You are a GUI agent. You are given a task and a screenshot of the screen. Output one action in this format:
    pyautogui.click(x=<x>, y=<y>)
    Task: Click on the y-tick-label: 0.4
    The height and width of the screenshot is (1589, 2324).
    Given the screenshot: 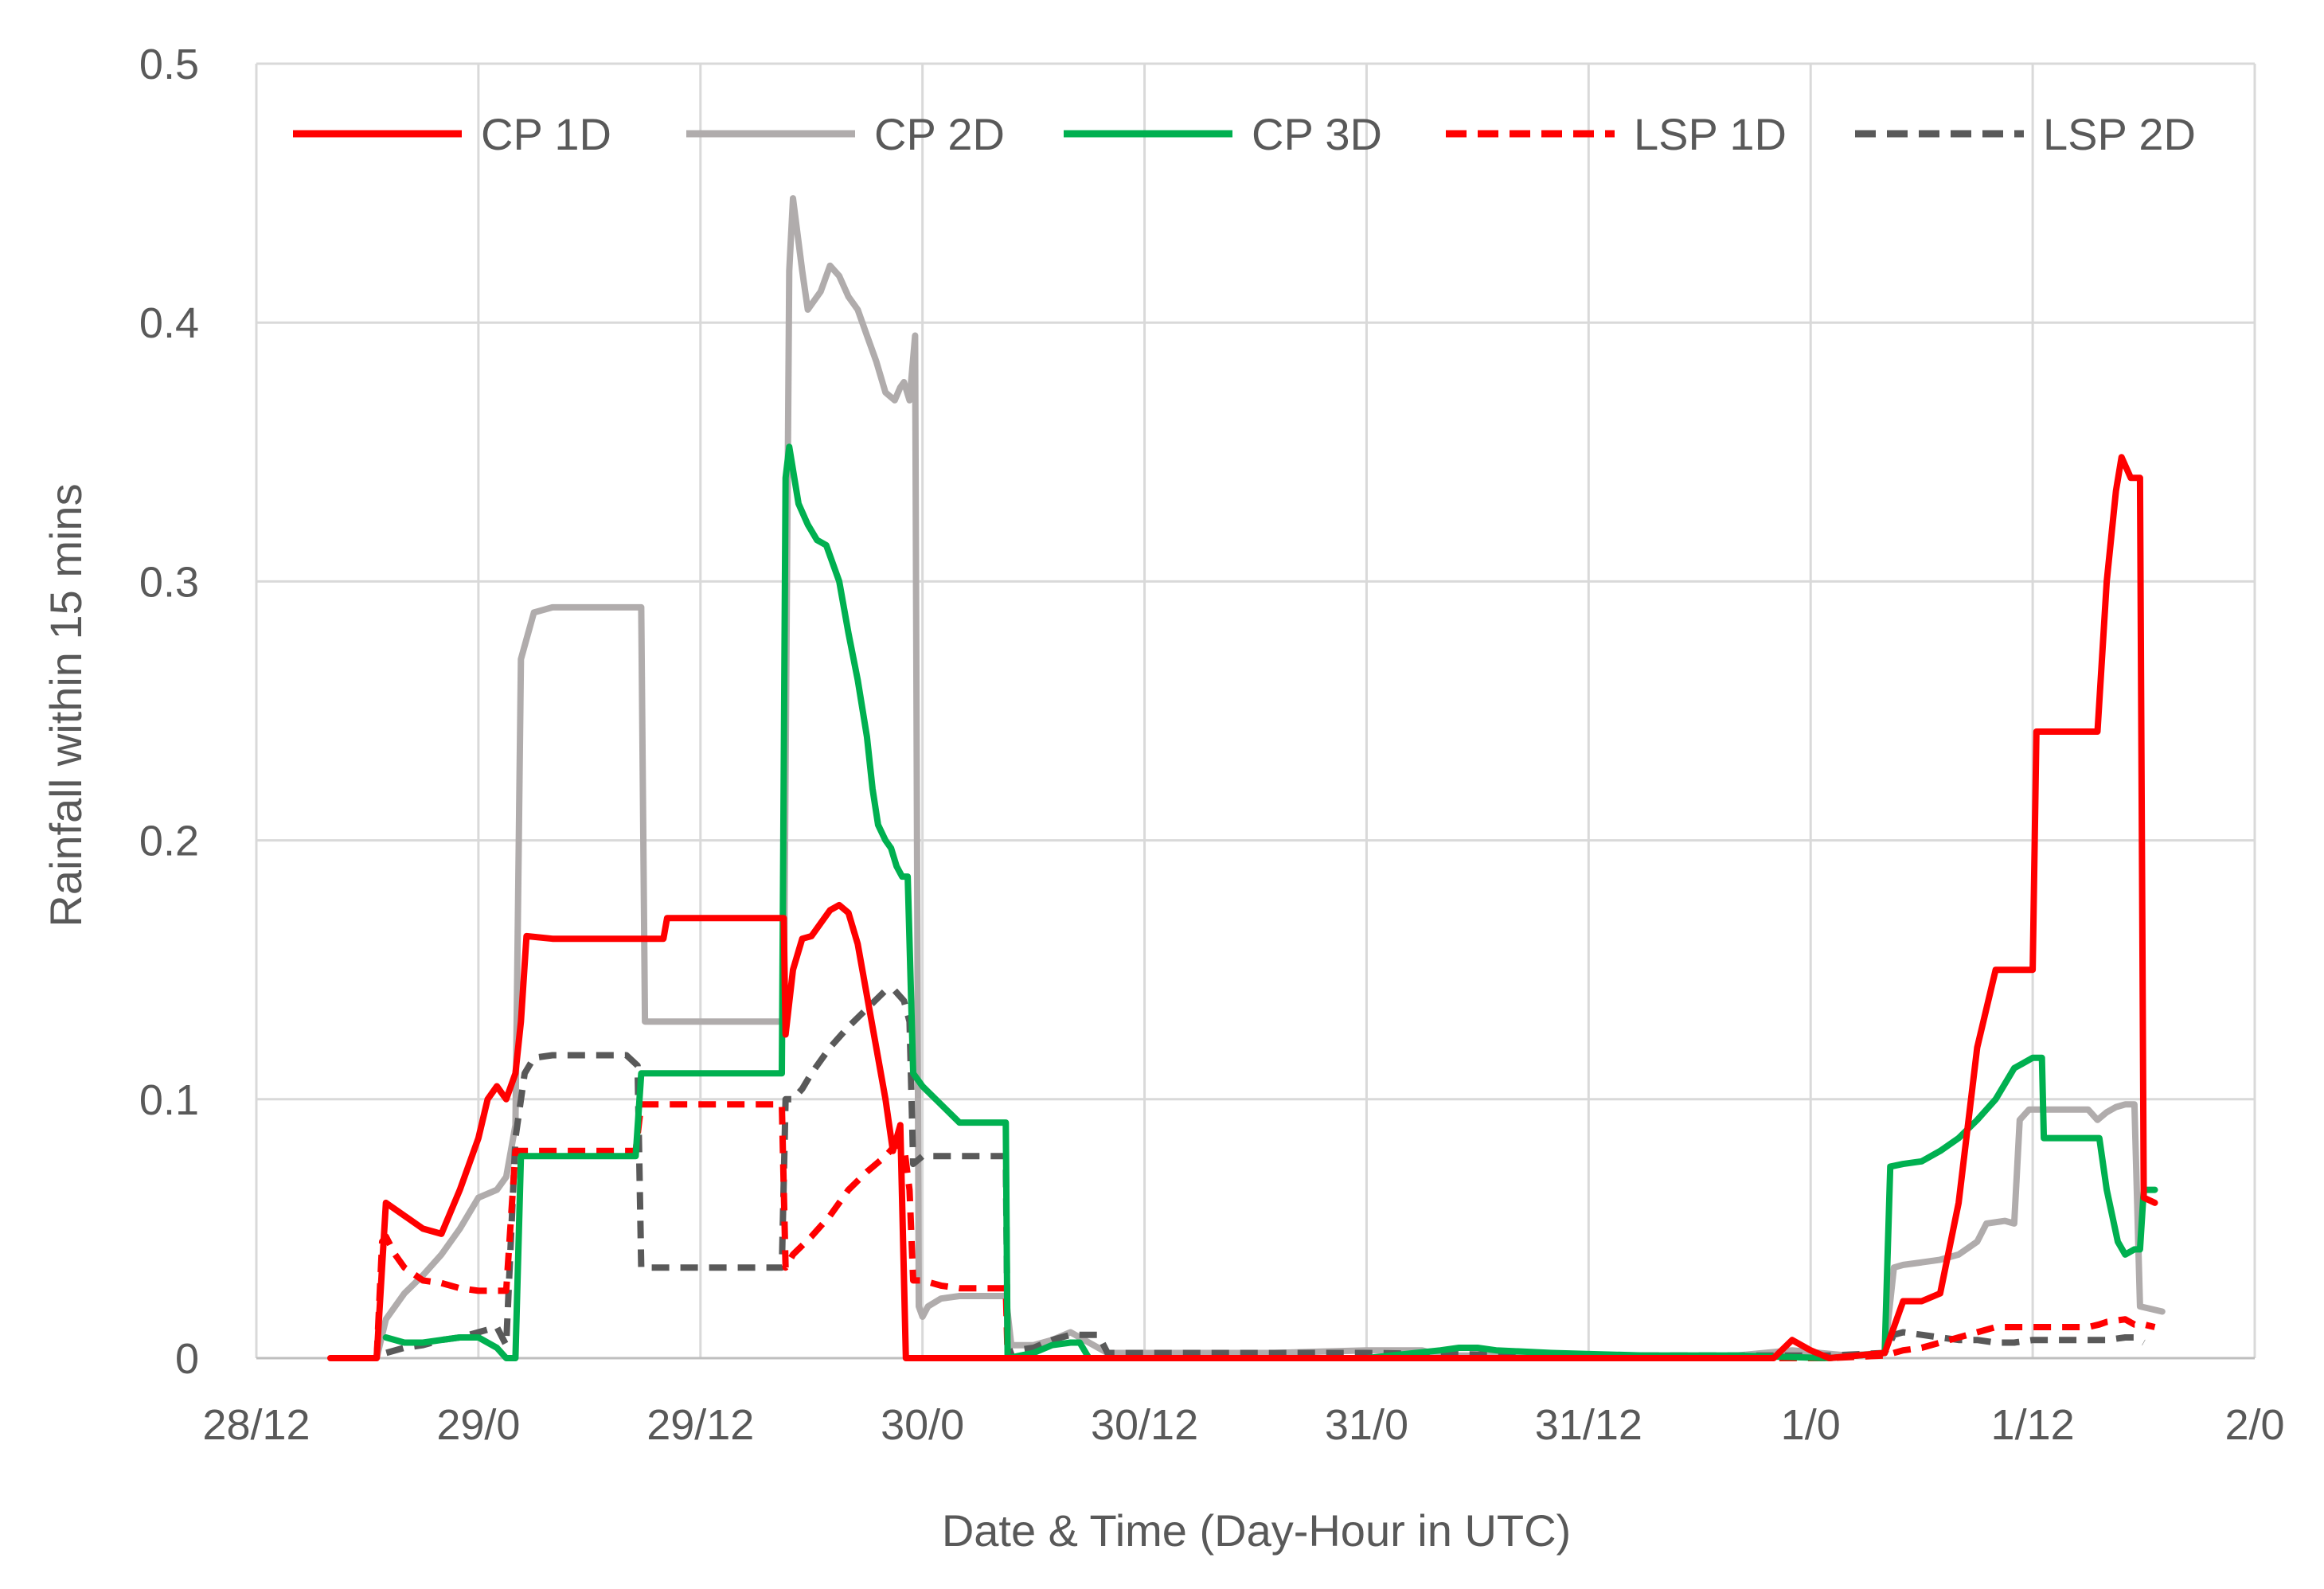 What is the action you would take?
    pyautogui.click(x=169, y=323)
    